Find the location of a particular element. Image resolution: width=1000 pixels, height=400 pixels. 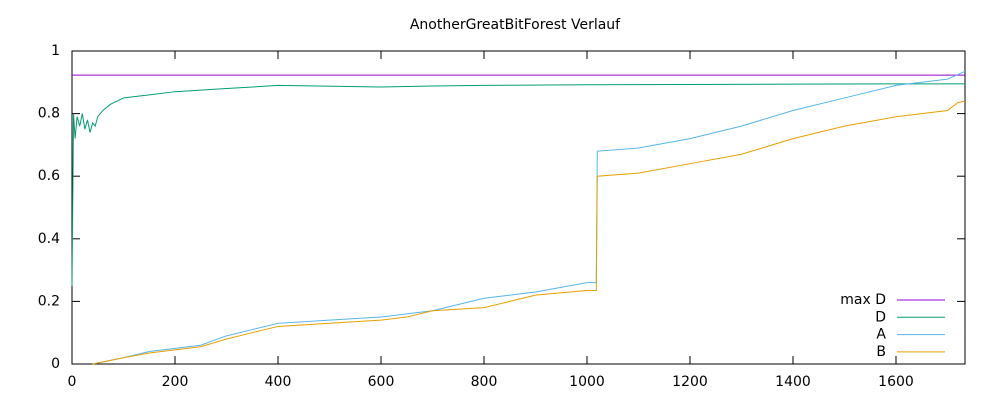

legend-label: B is located at coordinates (881, 352).